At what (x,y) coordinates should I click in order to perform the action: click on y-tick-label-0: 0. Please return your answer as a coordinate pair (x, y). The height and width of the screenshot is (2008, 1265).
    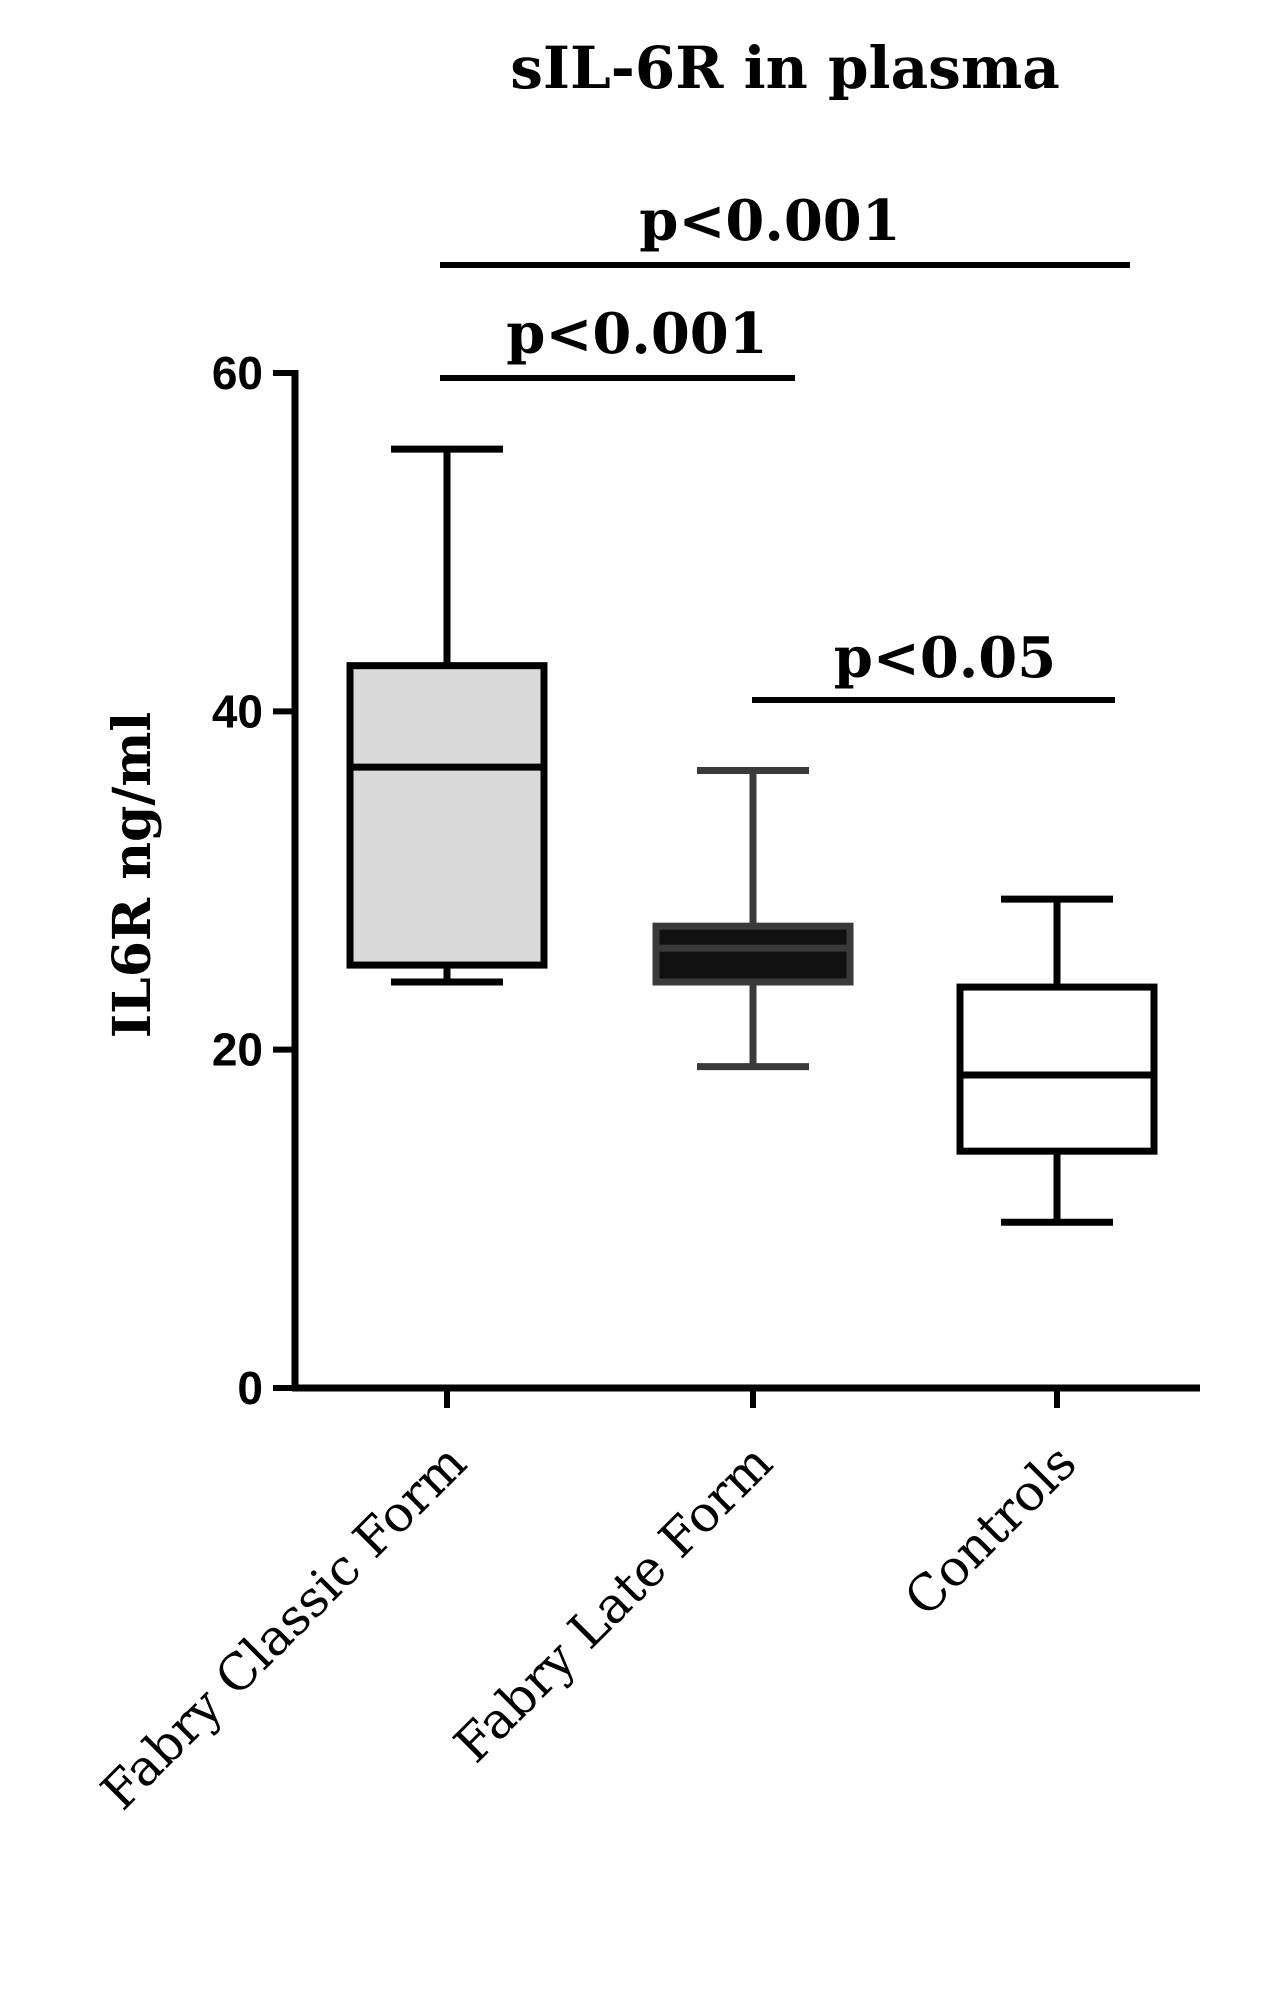
    Looking at the image, I should click on (250, 1388).